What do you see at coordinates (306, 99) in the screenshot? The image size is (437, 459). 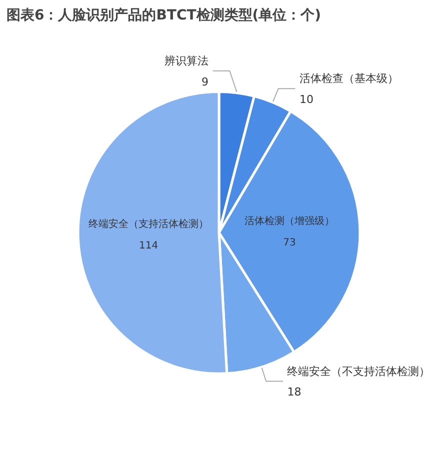 I see `data-label: 10` at bounding box center [306, 99].